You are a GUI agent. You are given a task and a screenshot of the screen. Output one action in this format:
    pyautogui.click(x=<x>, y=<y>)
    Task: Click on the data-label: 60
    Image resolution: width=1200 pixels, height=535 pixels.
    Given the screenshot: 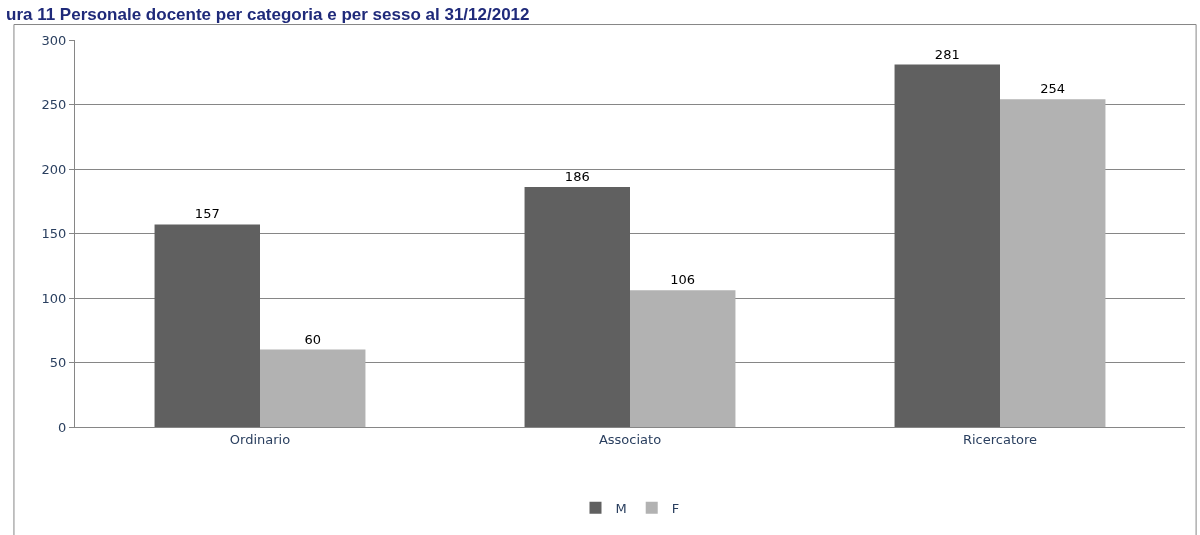 What is the action you would take?
    pyautogui.click(x=312, y=339)
    